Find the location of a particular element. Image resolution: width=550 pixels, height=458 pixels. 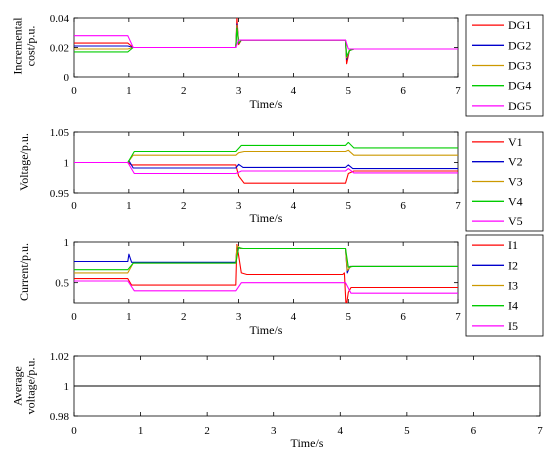

y-tick-label: 0.04 is located at coordinates (60, 19).